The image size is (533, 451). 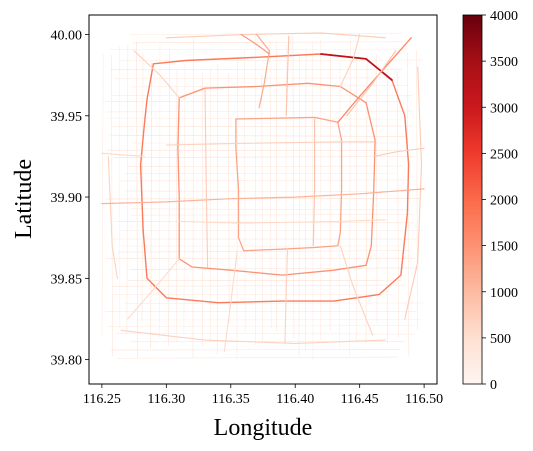 What do you see at coordinates (286, 296) in the screenshot?
I see `road-south-central-axis` at bounding box center [286, 296].